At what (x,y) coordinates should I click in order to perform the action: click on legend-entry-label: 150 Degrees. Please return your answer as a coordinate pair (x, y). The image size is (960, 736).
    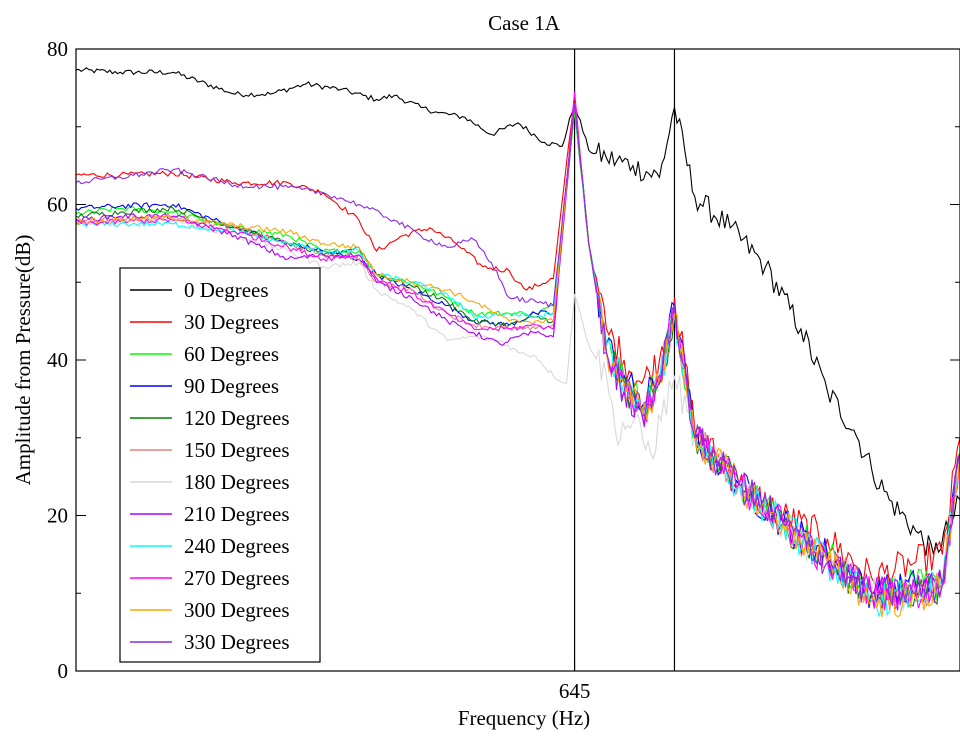
    Looking at the image, I should click on (237, 450).